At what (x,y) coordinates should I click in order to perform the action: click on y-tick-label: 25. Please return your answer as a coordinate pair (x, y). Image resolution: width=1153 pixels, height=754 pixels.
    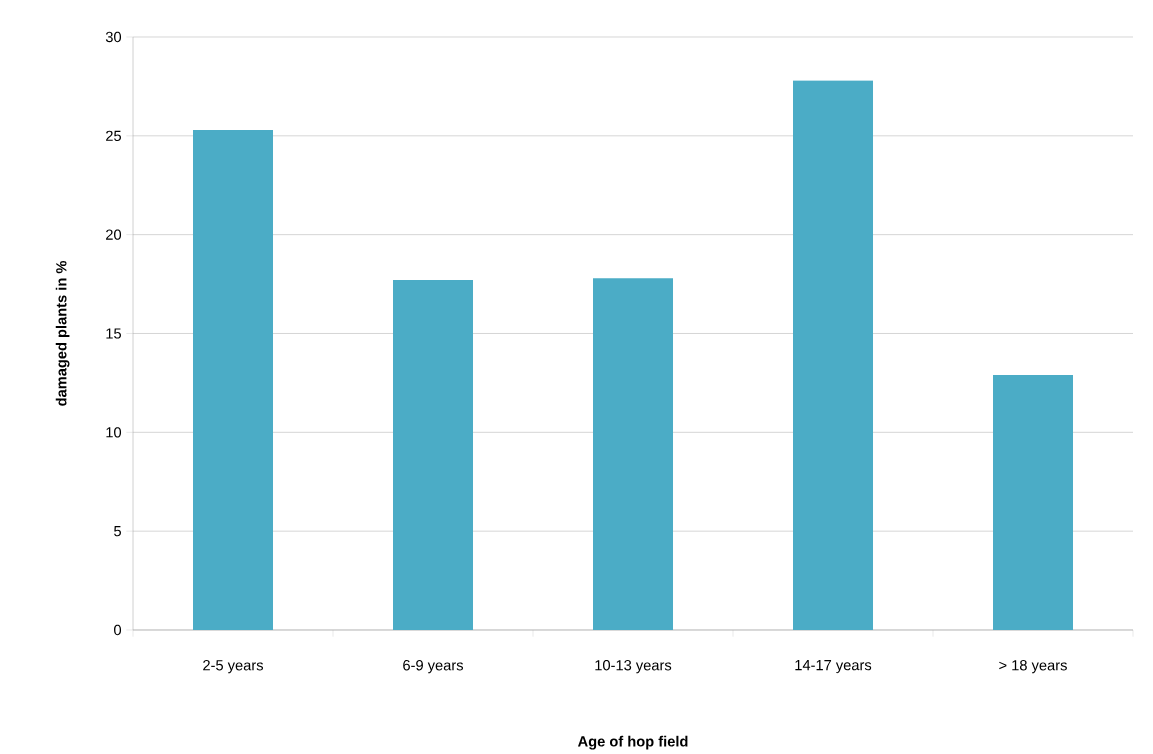
    Looking at the image, I should click on (113, 136).